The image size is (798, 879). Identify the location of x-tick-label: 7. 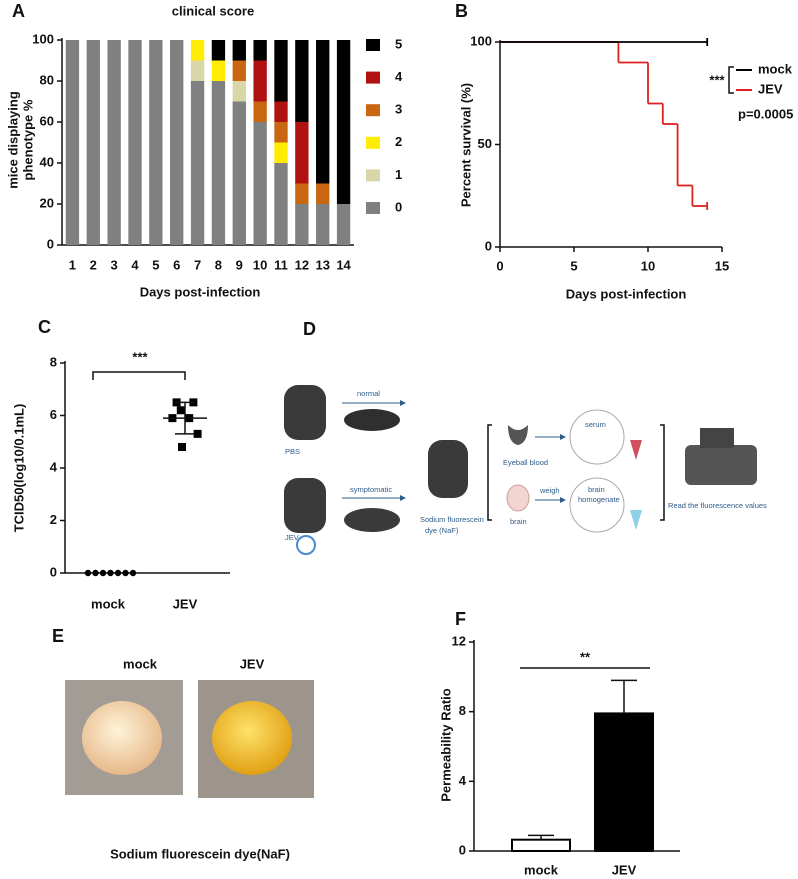
(197, 264).